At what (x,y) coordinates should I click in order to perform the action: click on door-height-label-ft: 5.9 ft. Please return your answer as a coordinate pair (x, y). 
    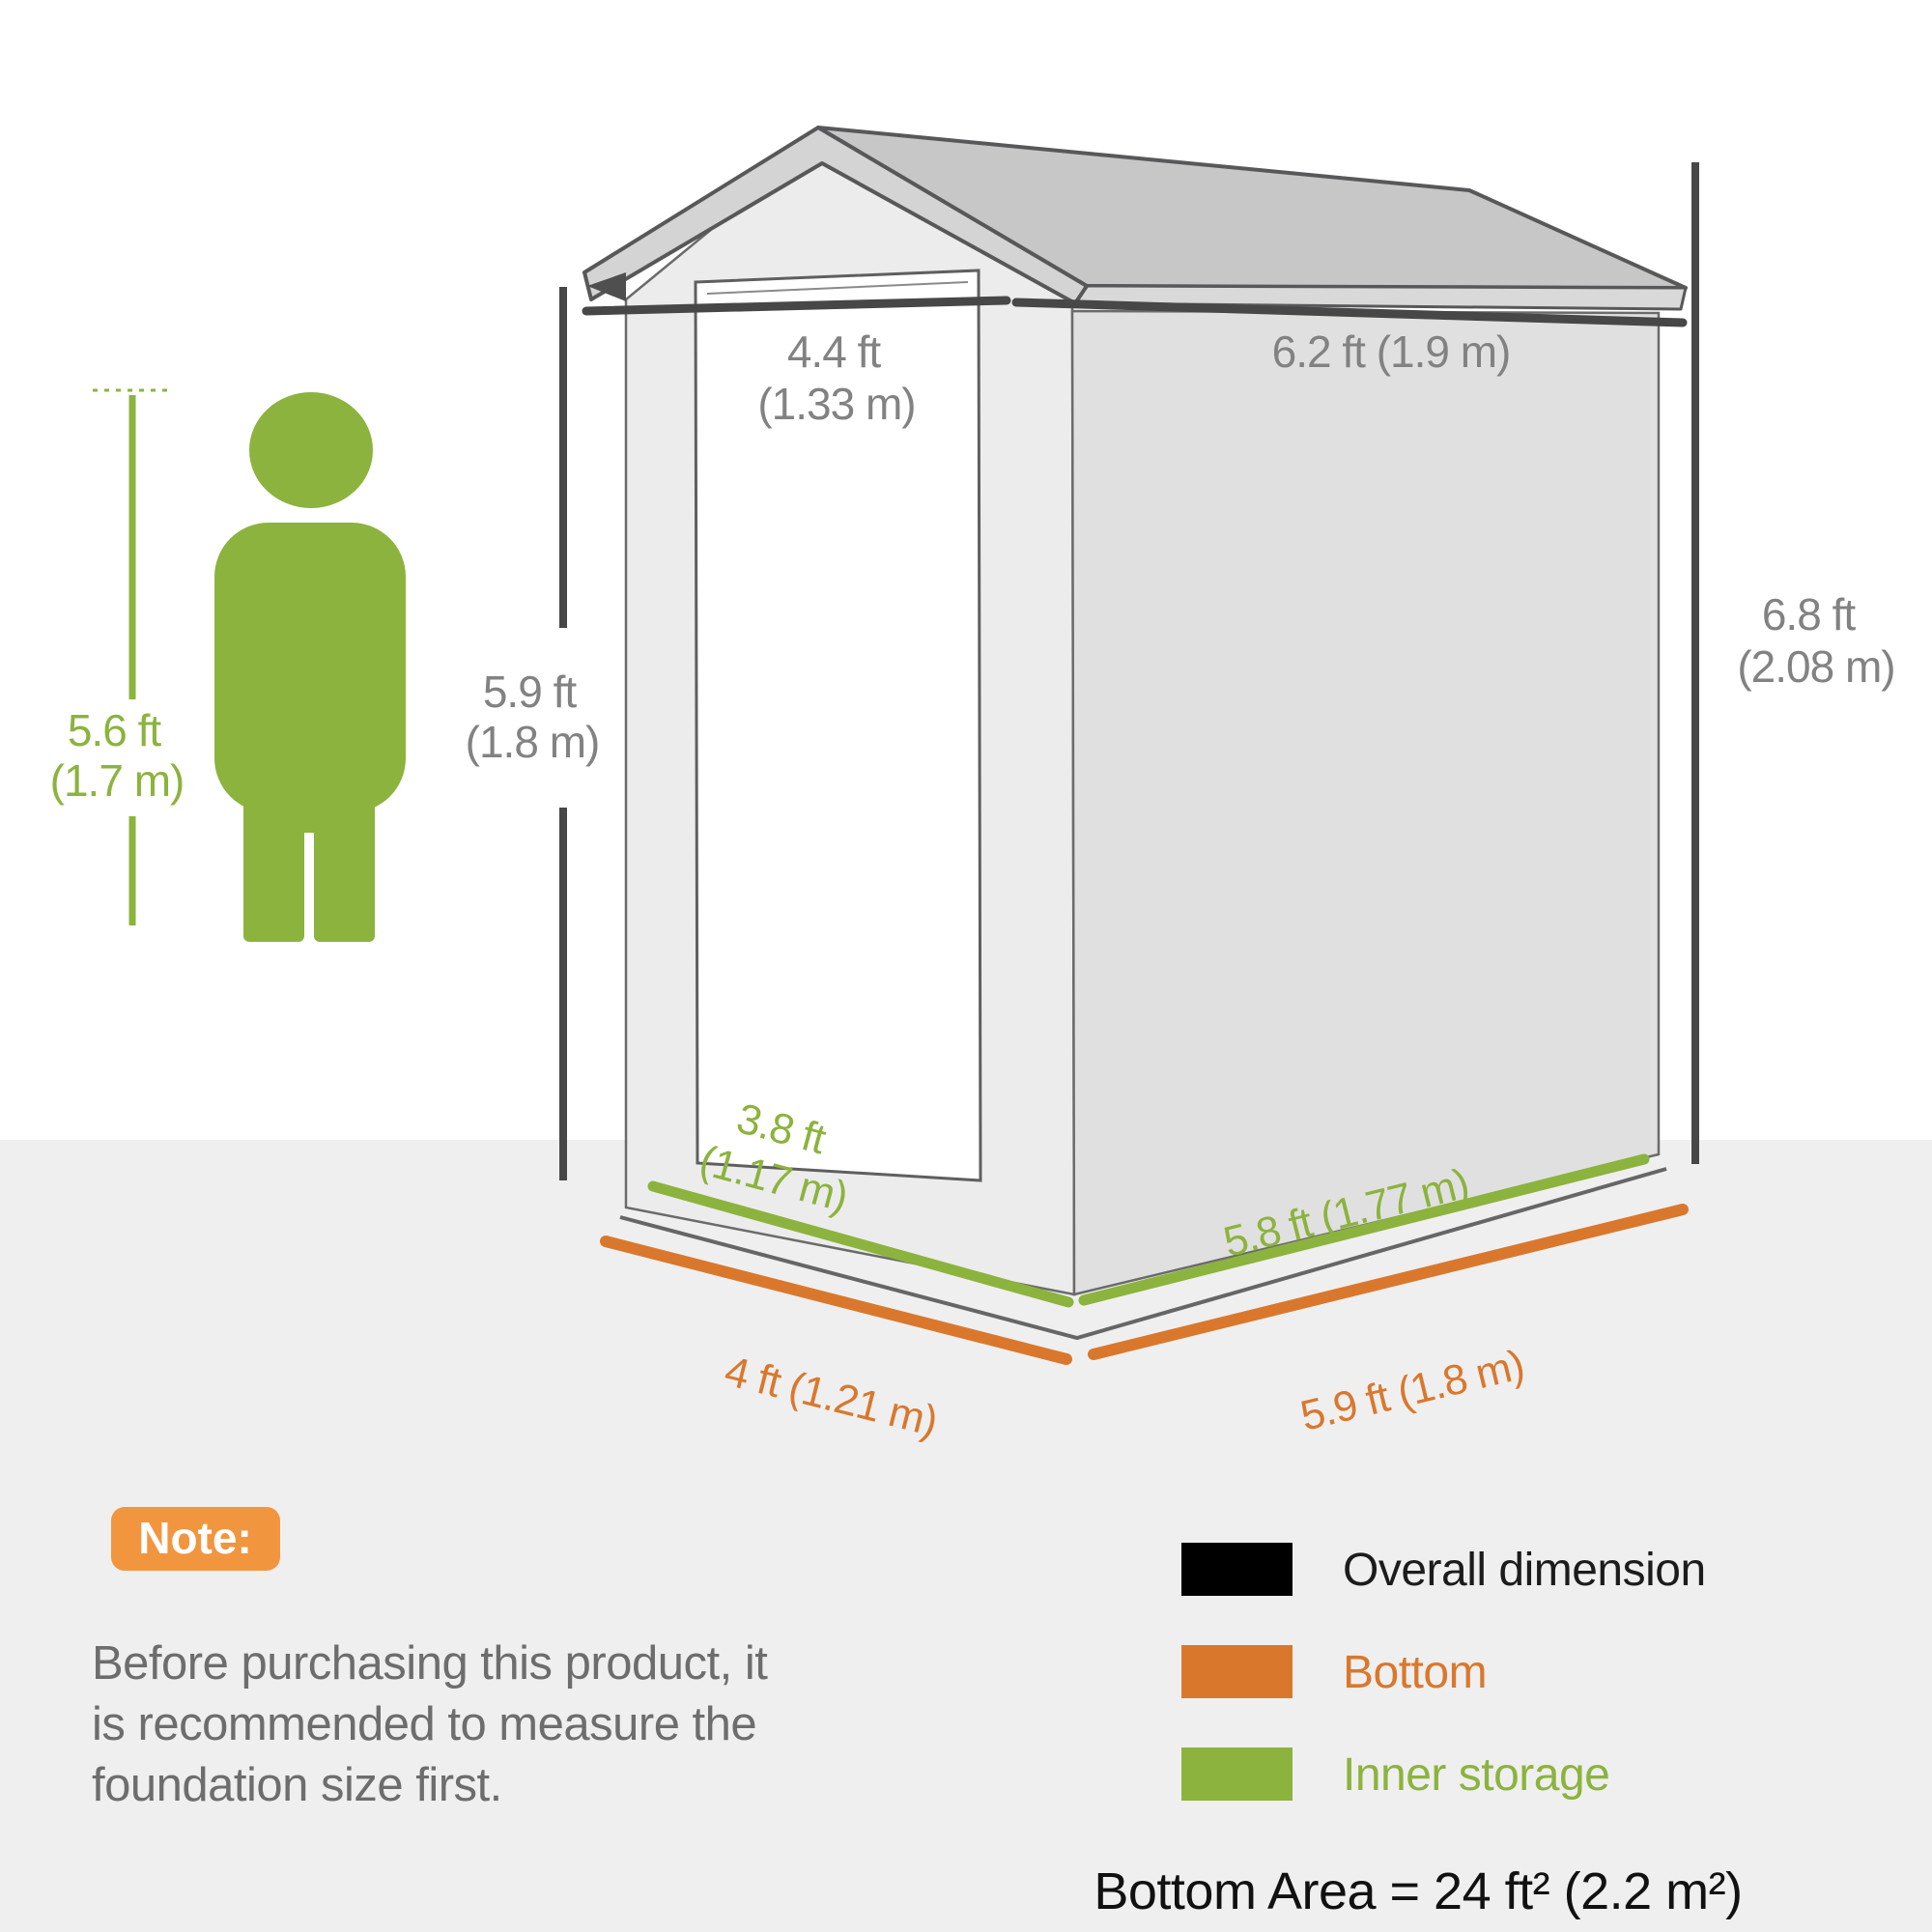
    Looking at the image, I should click on (530, 692).